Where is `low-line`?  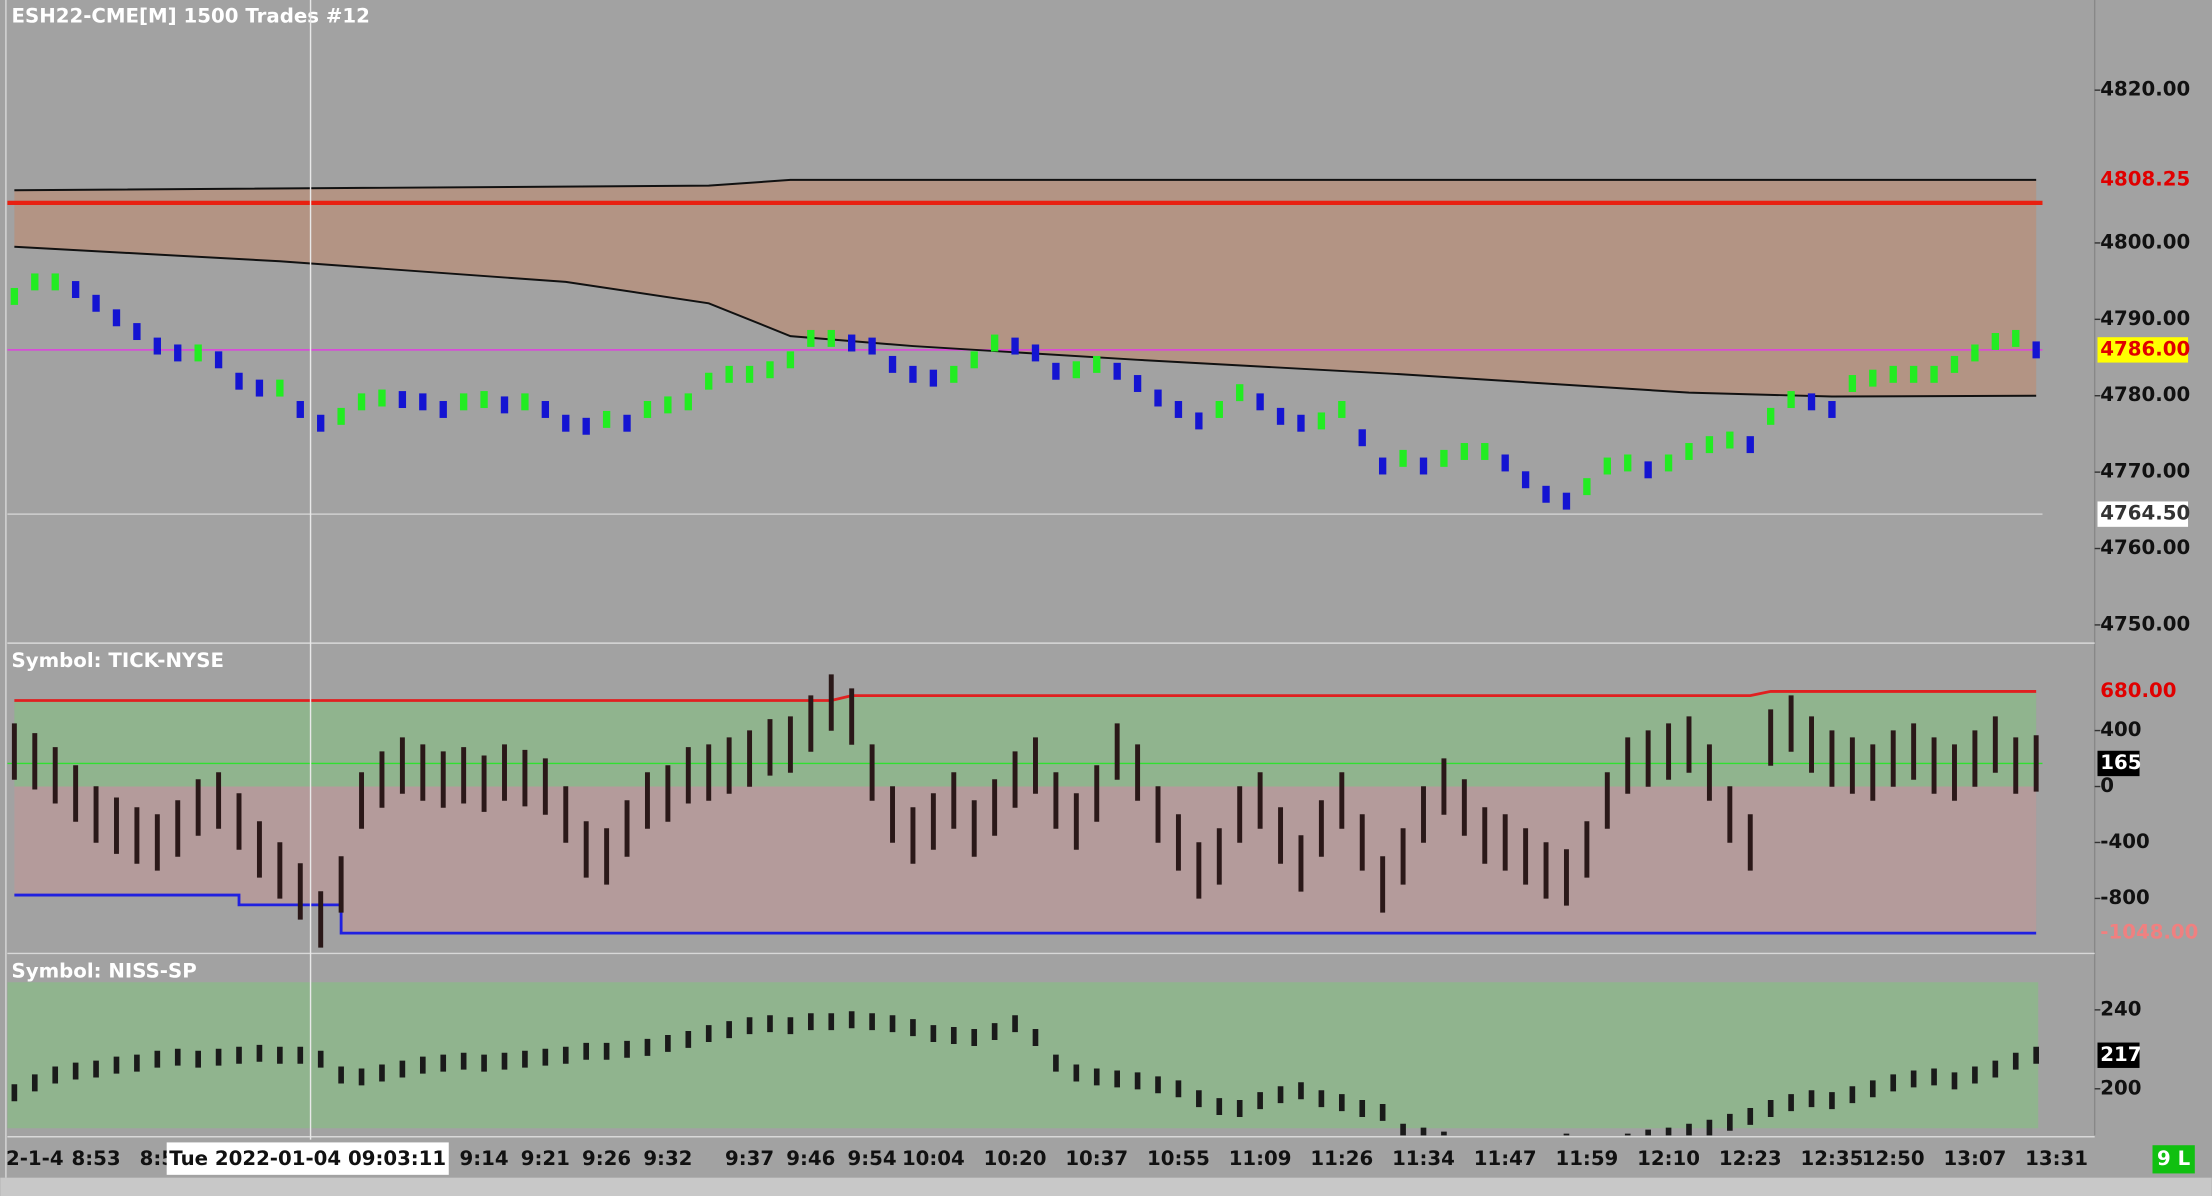
low-line is located at coordinates (1025, 914).